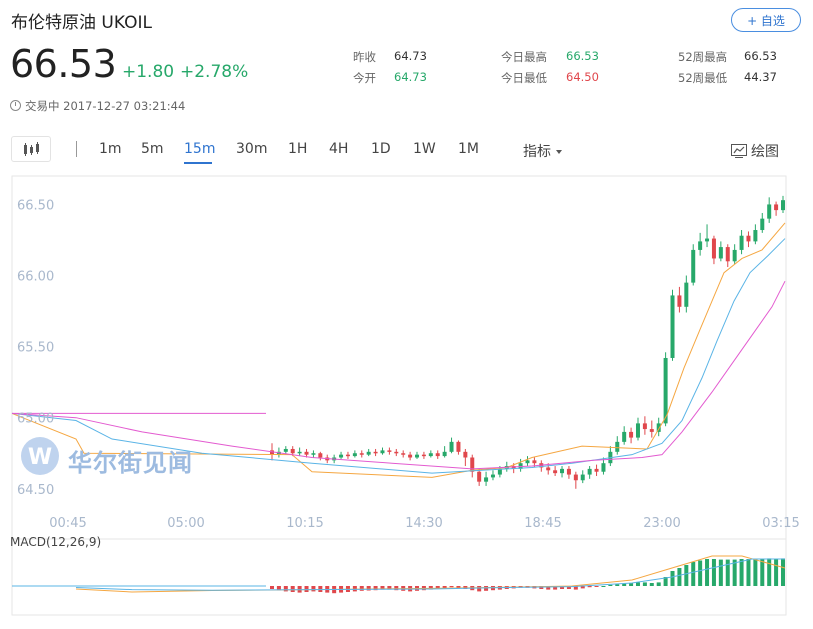 This screenshot has width=813, height=629. I want to click on draw-chart-icon, so click(739, 151).